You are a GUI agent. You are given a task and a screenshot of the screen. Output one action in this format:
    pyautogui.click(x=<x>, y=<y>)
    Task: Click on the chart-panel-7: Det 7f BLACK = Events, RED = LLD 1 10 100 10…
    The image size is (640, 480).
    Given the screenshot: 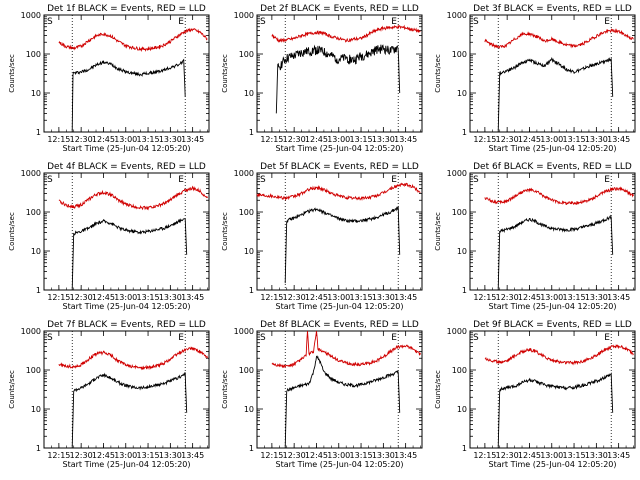 What is the action you would take?
    pyautogui.click(x=109, y=394)
    